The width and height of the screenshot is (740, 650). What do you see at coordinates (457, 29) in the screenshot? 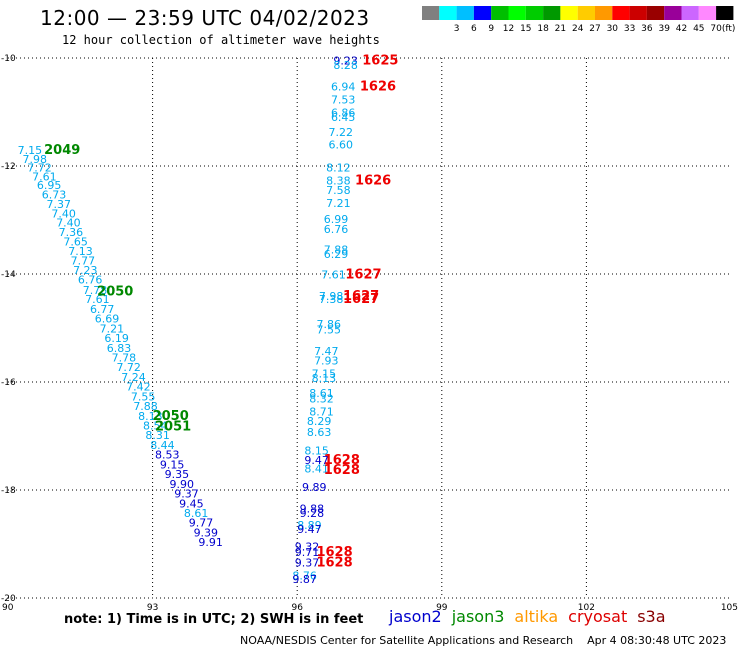
I see `colorbar-tick-label: 3` at bounding box center [457, 29].